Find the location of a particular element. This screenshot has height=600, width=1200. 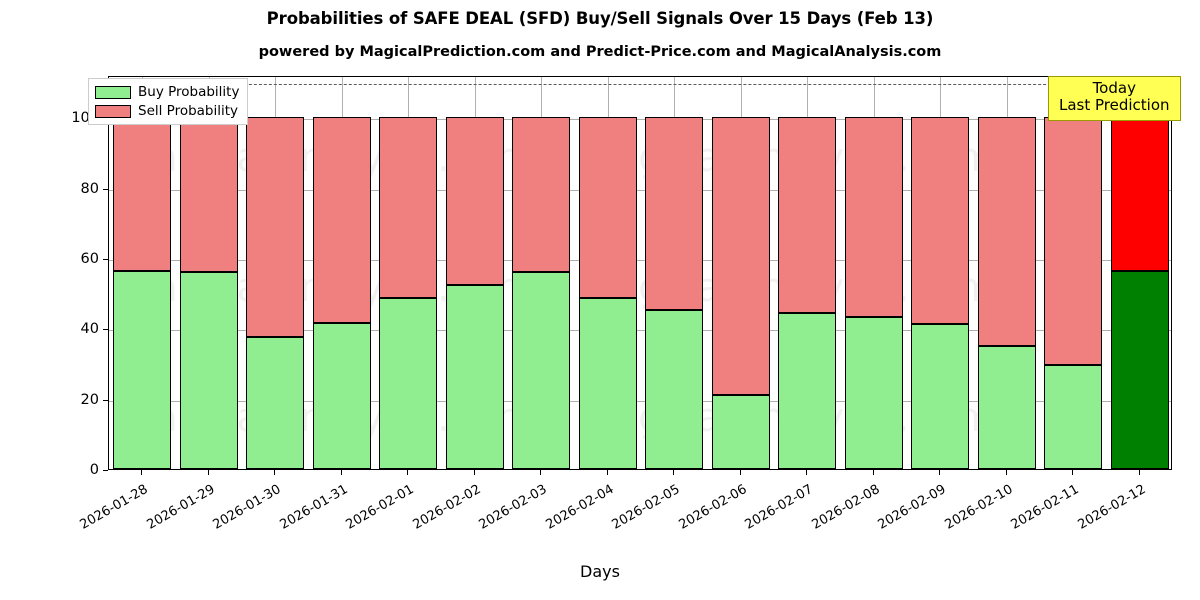

y-tick-label-80: 80 is located at coordinates (89, 188).